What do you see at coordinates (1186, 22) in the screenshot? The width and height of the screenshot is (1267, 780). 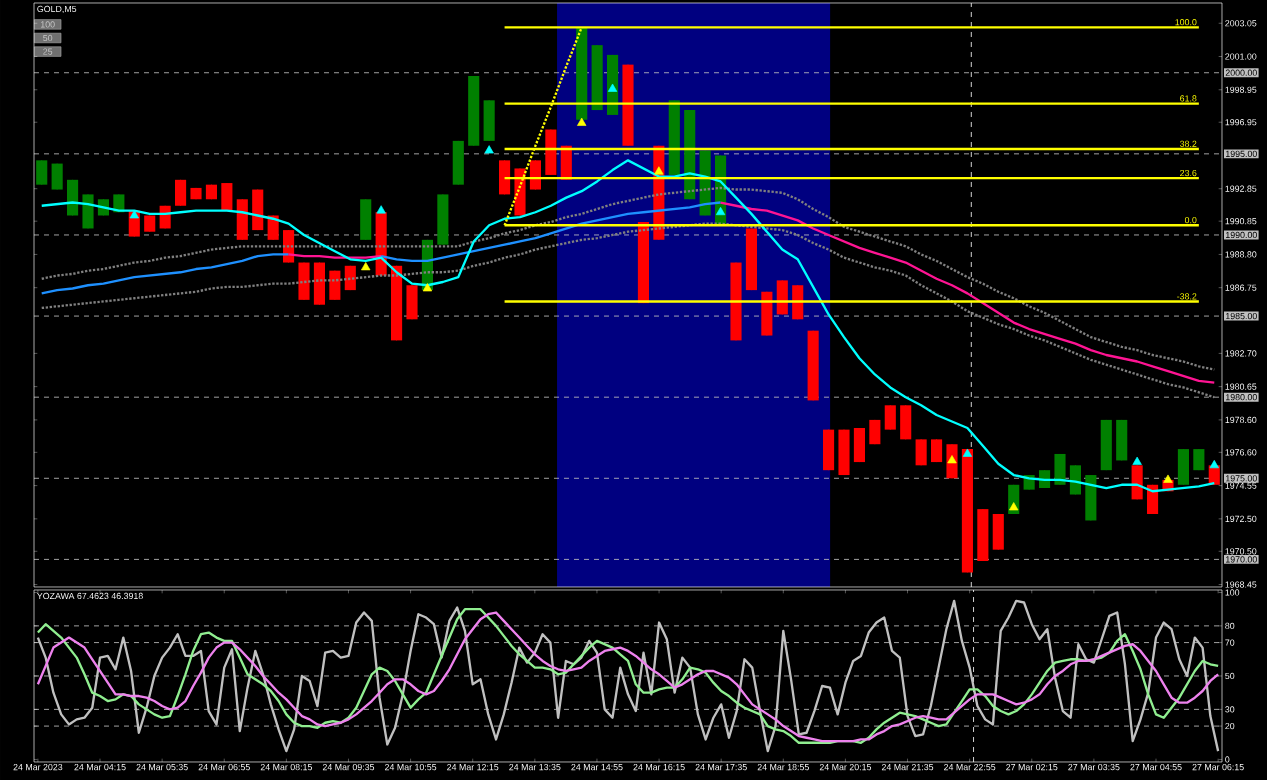 I see `series-label: 100.0` at bounding box center [1186, 22].